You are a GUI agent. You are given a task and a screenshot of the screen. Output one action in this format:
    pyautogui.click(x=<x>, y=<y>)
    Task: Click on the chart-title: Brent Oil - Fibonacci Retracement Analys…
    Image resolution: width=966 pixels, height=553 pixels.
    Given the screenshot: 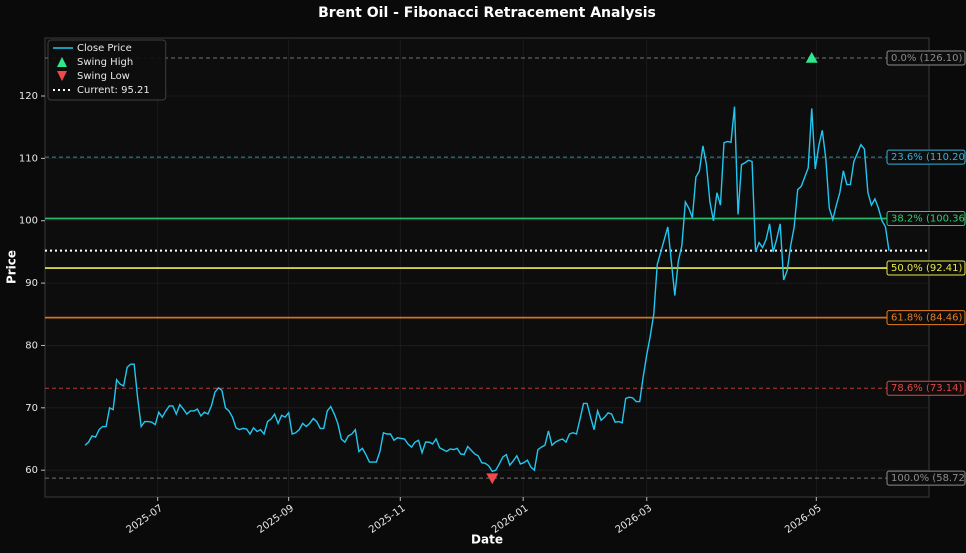 What is the action you would take?
    pyautogui.click(x=487, y=13)
    